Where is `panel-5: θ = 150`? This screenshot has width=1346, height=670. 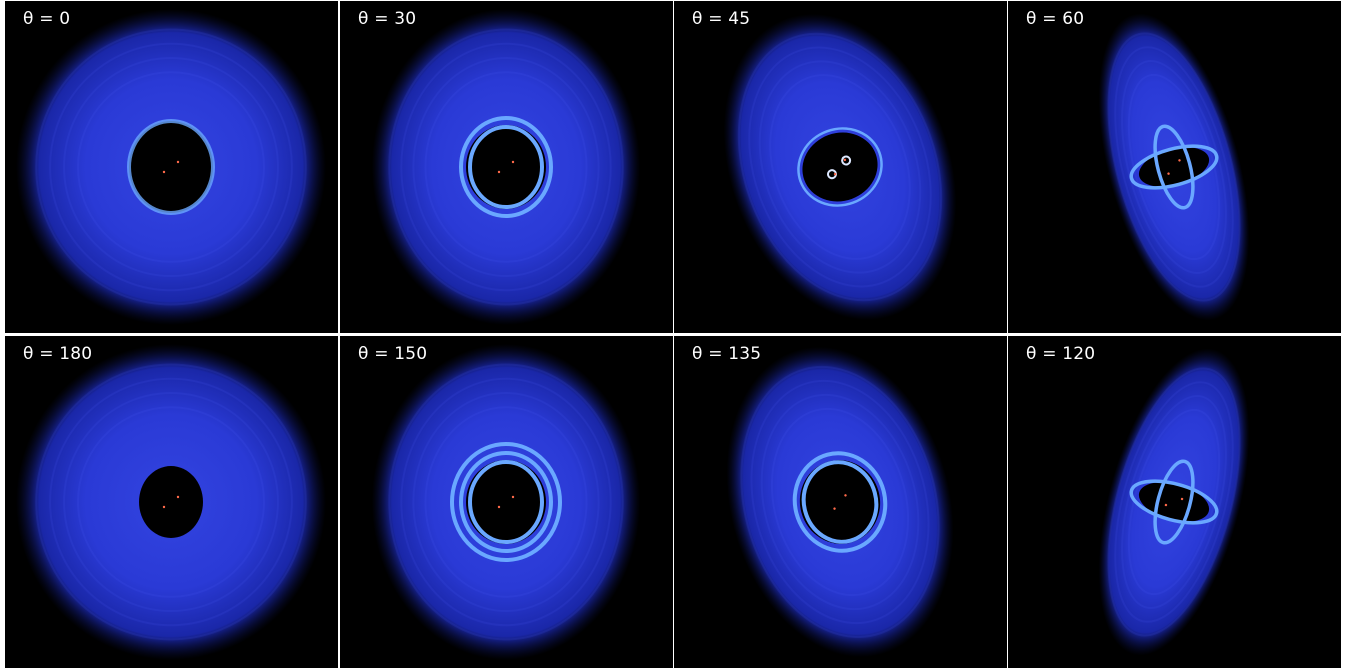 panel-5: θ = 150 is located at coordinates (506, 502).